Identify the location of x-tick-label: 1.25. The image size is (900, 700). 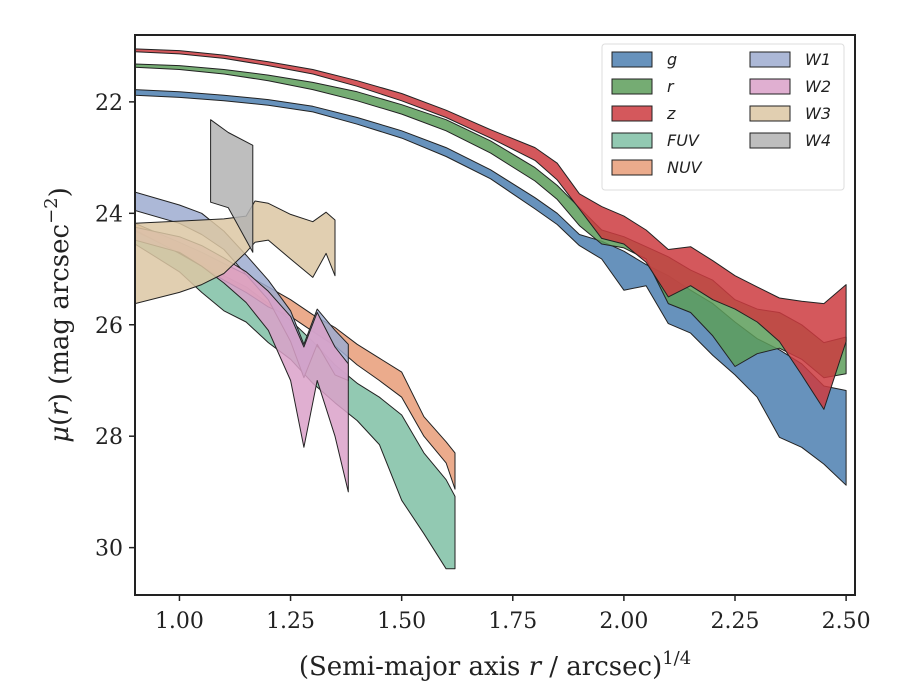
(290, 621).